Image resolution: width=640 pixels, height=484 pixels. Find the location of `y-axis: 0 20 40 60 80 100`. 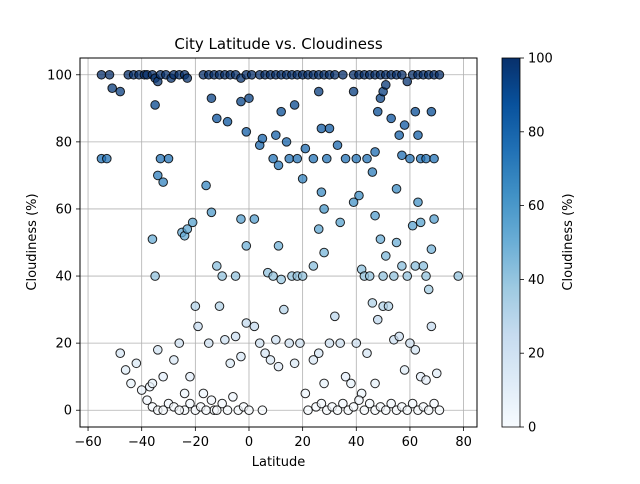

y-axis: 0 20 40 60 80 100 is located at coordinates (63, 243).